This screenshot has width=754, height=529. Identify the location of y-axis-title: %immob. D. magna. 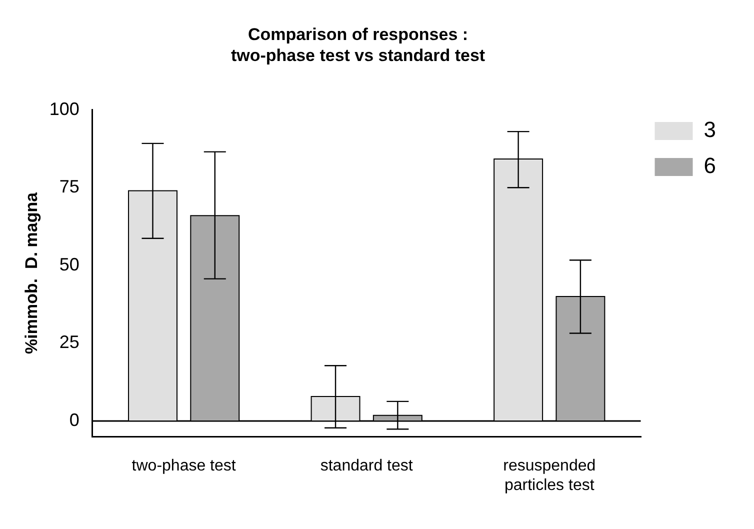
(31, 273).